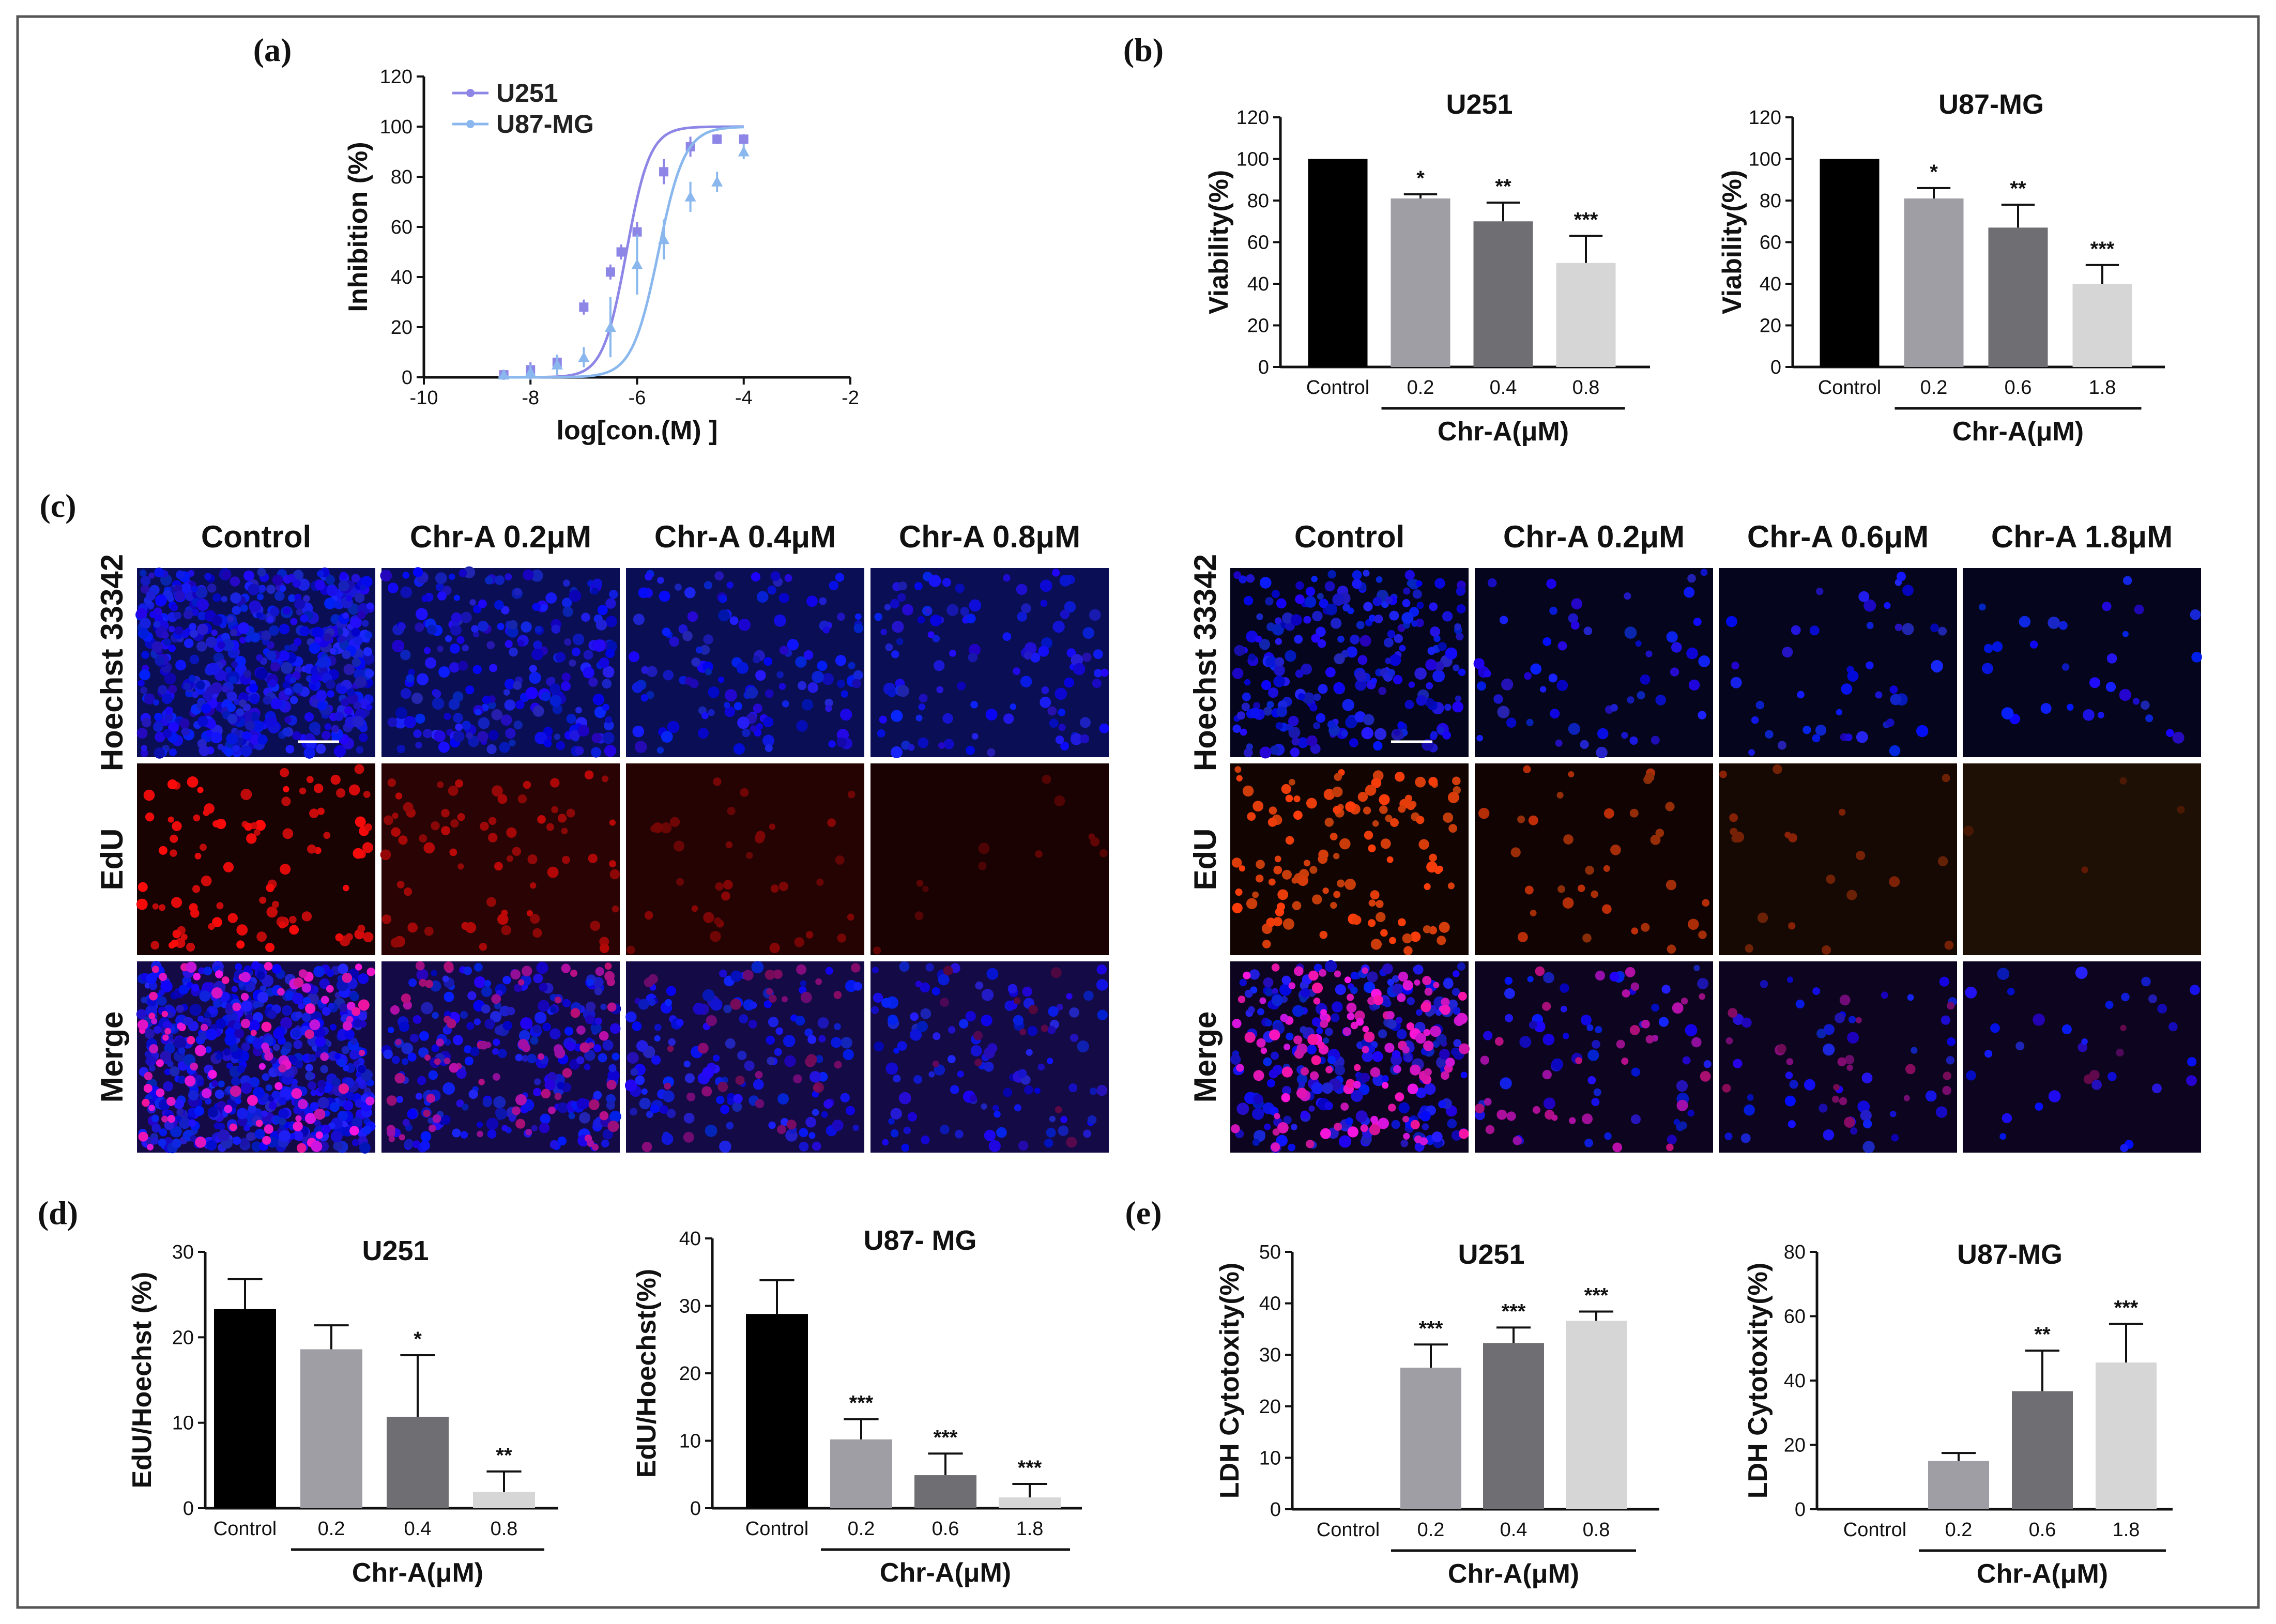 The image size is (2276, 1624). I want to click on micrograph-background, so click(1594, 859).